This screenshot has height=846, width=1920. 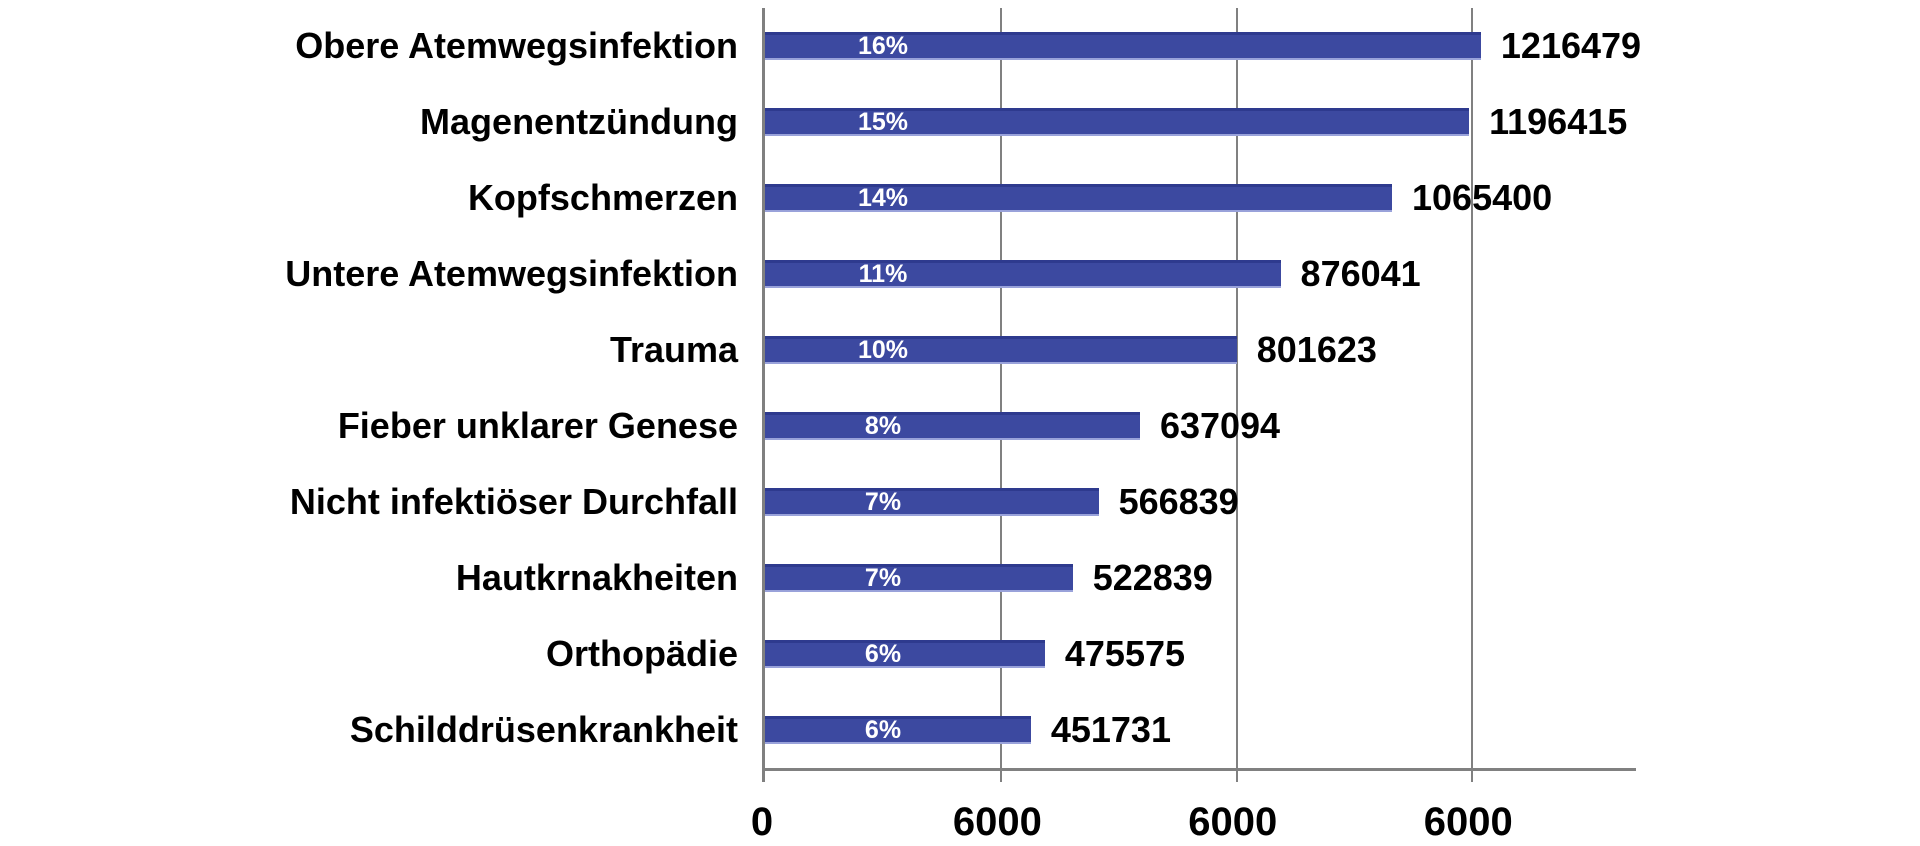 What do you see at coordinates (1110, 729) in the screenshot?
I see `bar-value-label: 451731` at bounding box center [1110, 729].